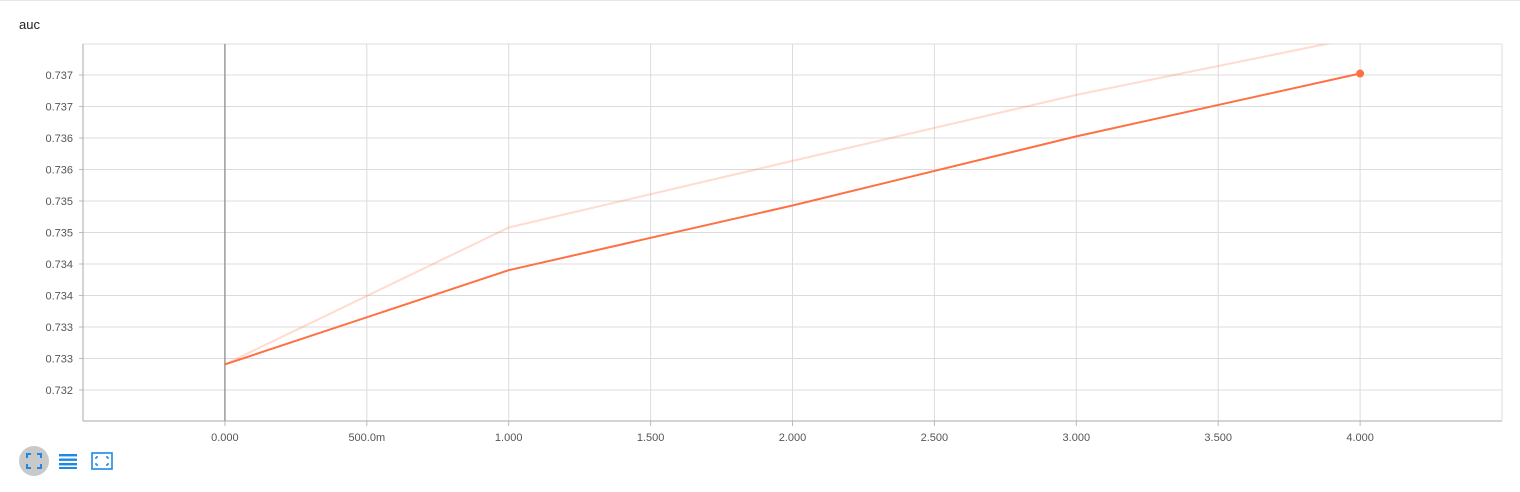  Describe the element at coordinates (225, 438) in the screenshot. I see `x-tick-label: 0.000` at that location.